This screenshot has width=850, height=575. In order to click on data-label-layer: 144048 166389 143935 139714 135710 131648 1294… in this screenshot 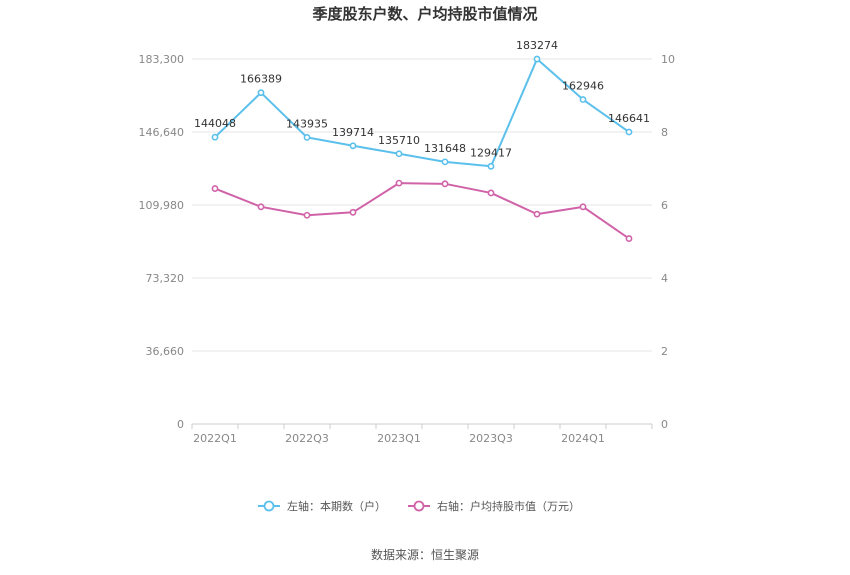, I will do `click(422, 99)`.